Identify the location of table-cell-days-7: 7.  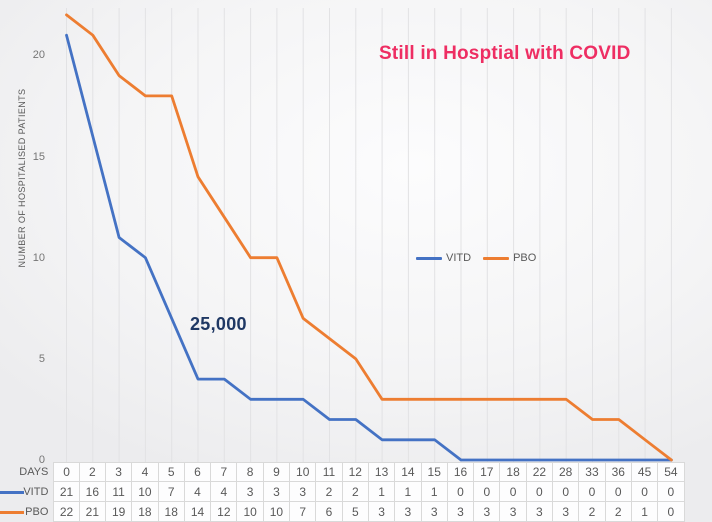
(224, 472).